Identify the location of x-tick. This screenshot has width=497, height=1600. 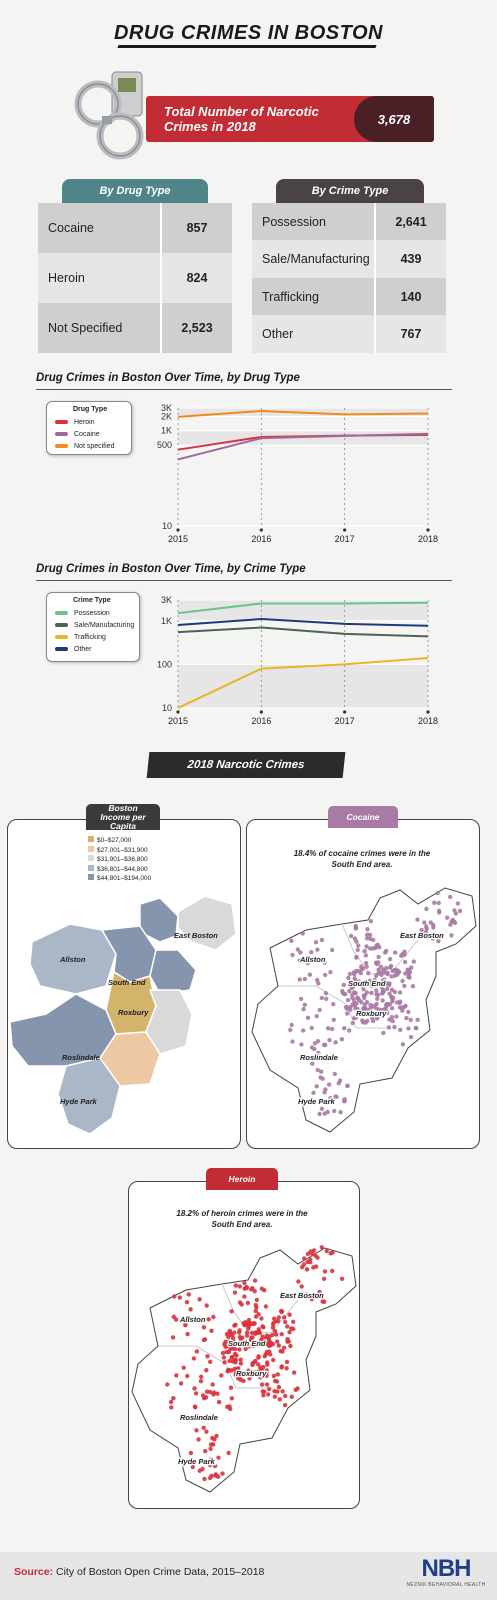
(428, 530).